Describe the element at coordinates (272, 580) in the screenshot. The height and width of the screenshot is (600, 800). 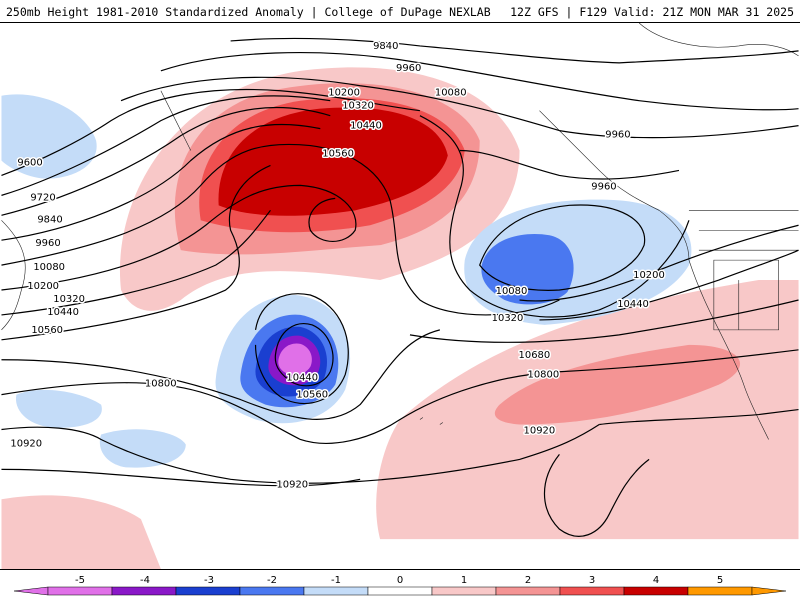
I see `colorbar-tick-label: -2` at that location.